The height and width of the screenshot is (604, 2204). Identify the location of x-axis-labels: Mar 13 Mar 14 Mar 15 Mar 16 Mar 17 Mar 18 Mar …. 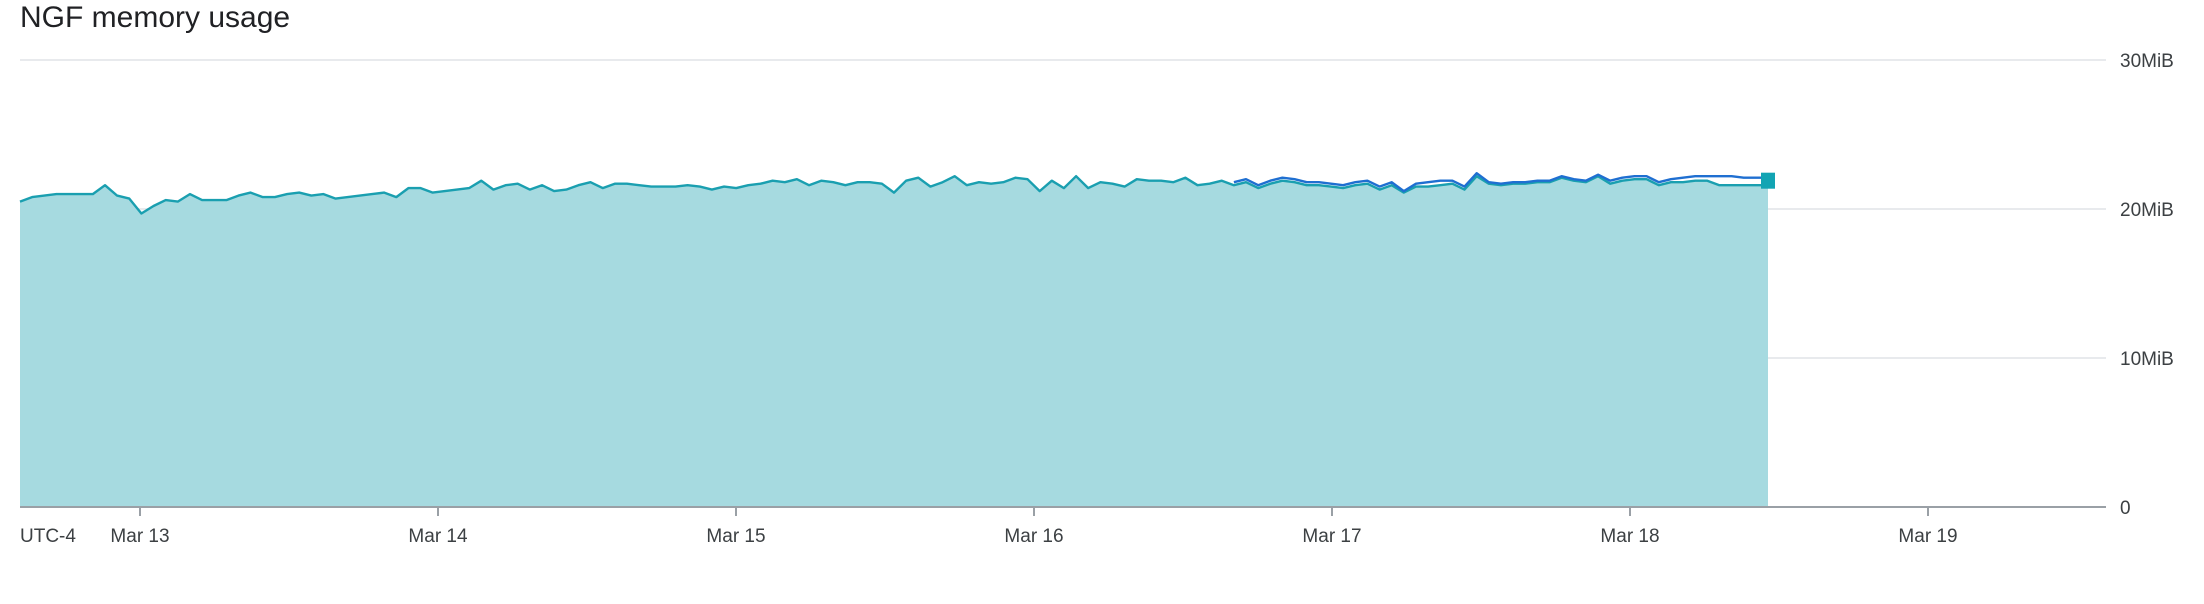
(1033, 536).